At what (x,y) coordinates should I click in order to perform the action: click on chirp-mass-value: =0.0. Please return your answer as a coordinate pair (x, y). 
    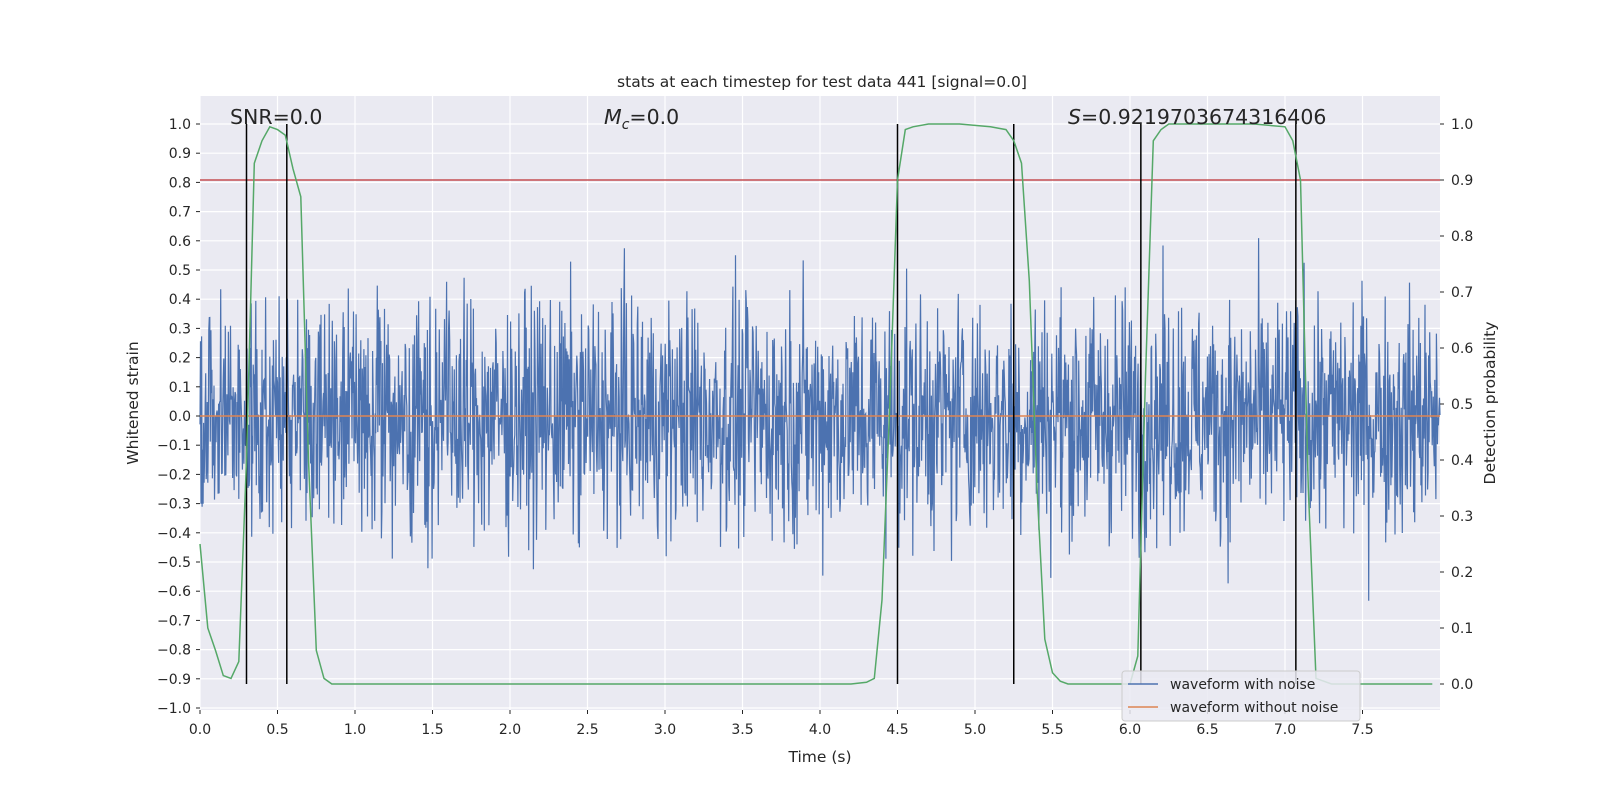
    Looking at the image, I should click on (654, 117).